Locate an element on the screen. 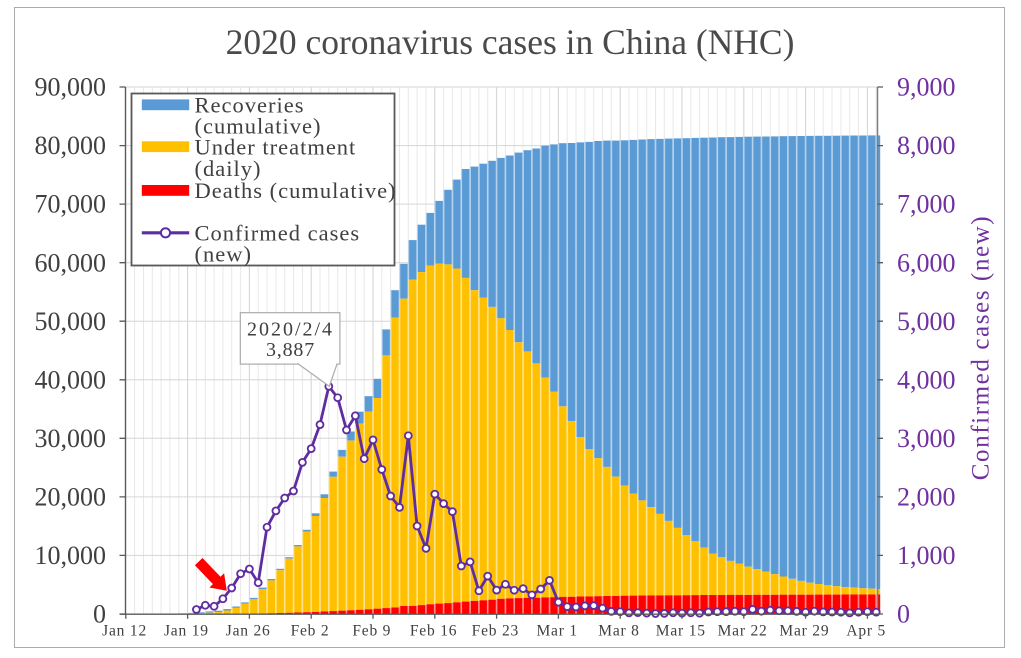 The image size is (1021, 658). svg-text: 20,000 is located at coordinates (71, 497).